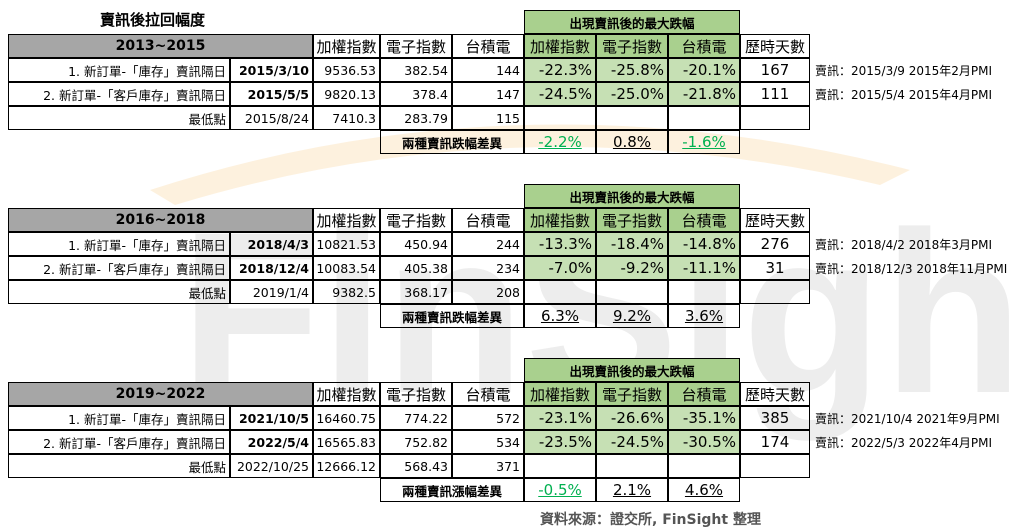  I want to click on taiex-max-drop: -23.1%, so click(560, 418).